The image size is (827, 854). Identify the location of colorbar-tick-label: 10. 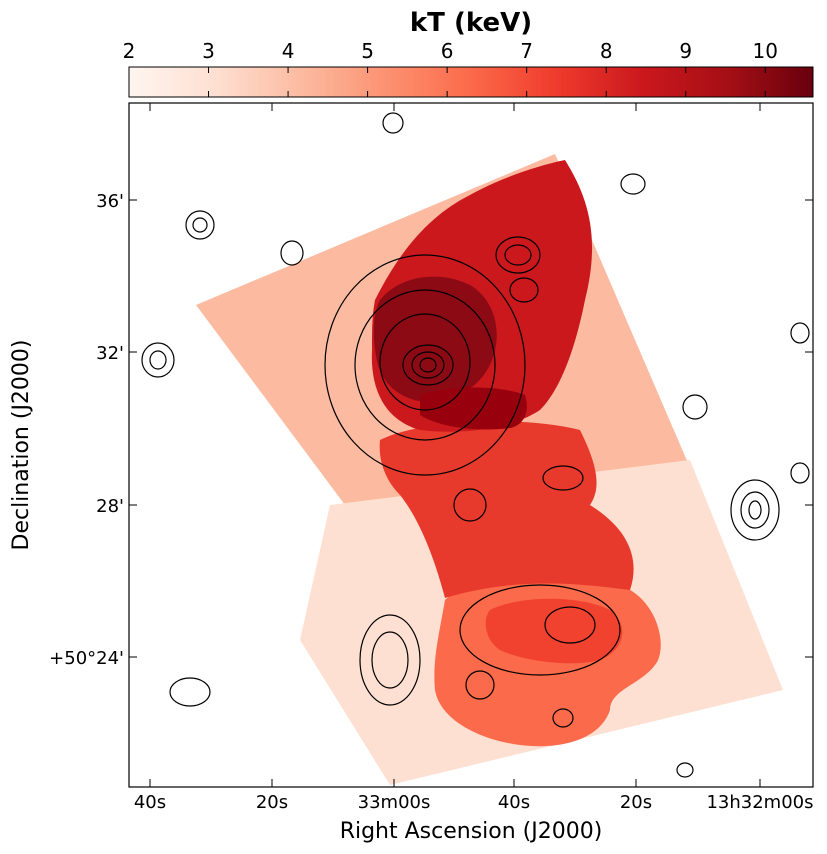
(765, 51).